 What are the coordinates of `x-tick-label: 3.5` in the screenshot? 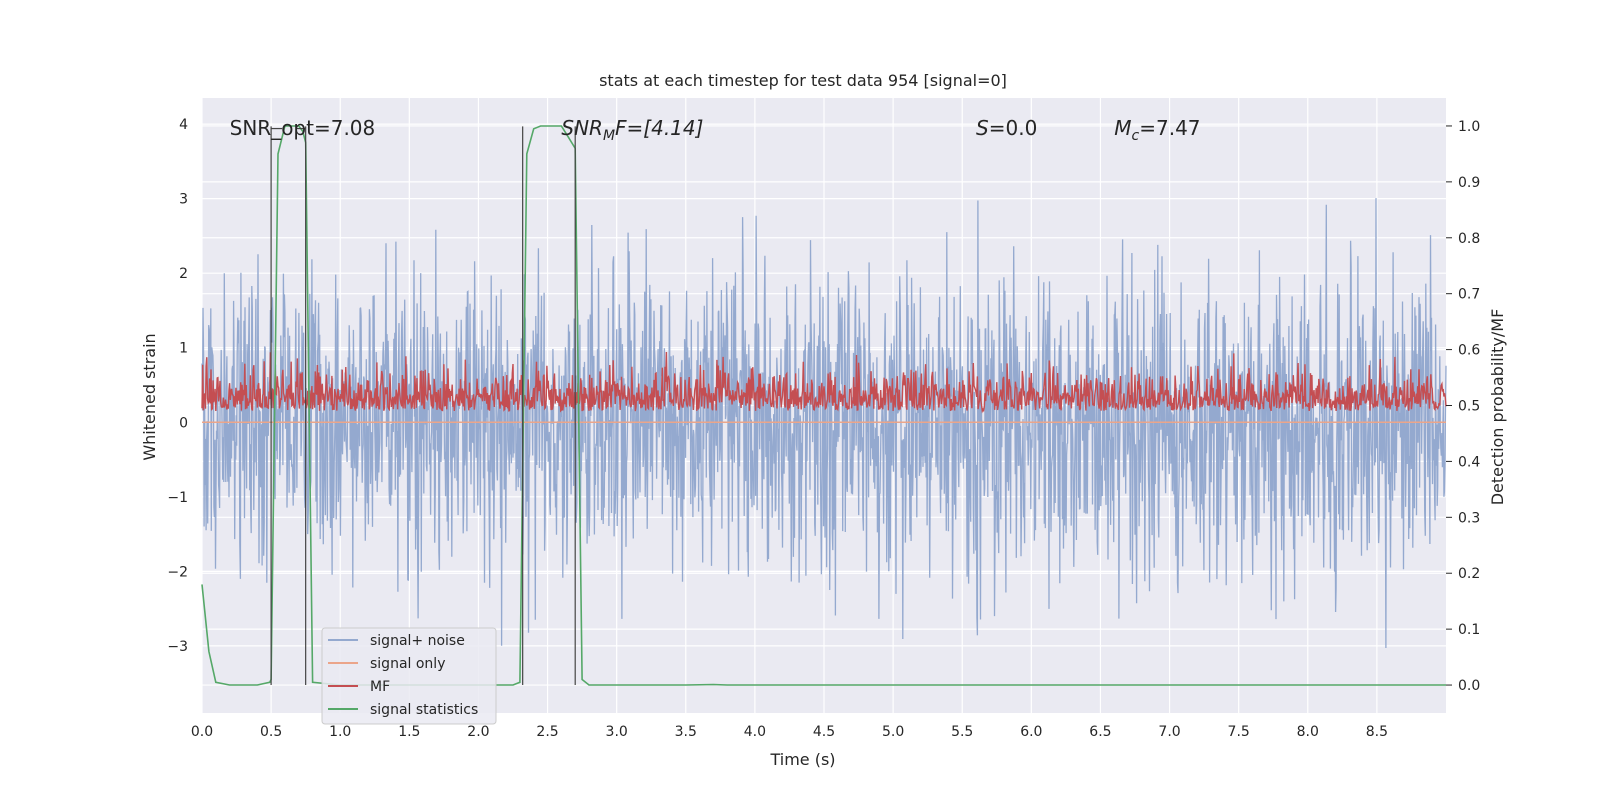 It's located at (686, 732).